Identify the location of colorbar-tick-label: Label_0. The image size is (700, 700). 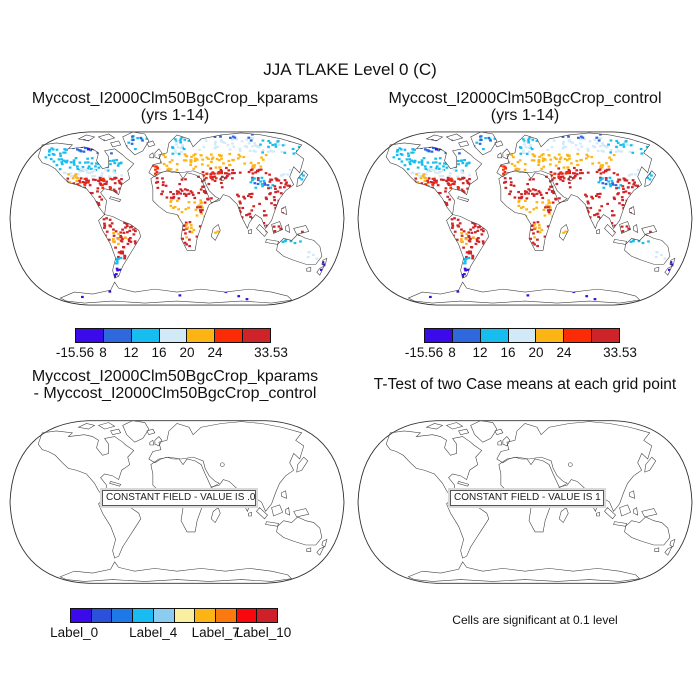
(74, 632).